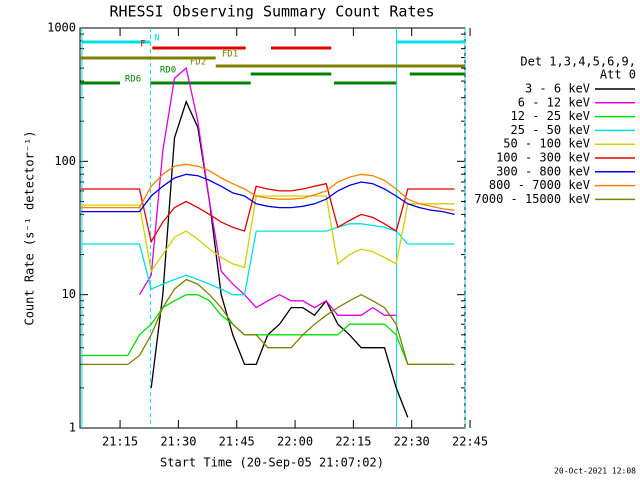  What do you see at coordinates (61, 28) in the screenshot?
I see `y-tick-label: 1000` at bounding box center [61, 28].